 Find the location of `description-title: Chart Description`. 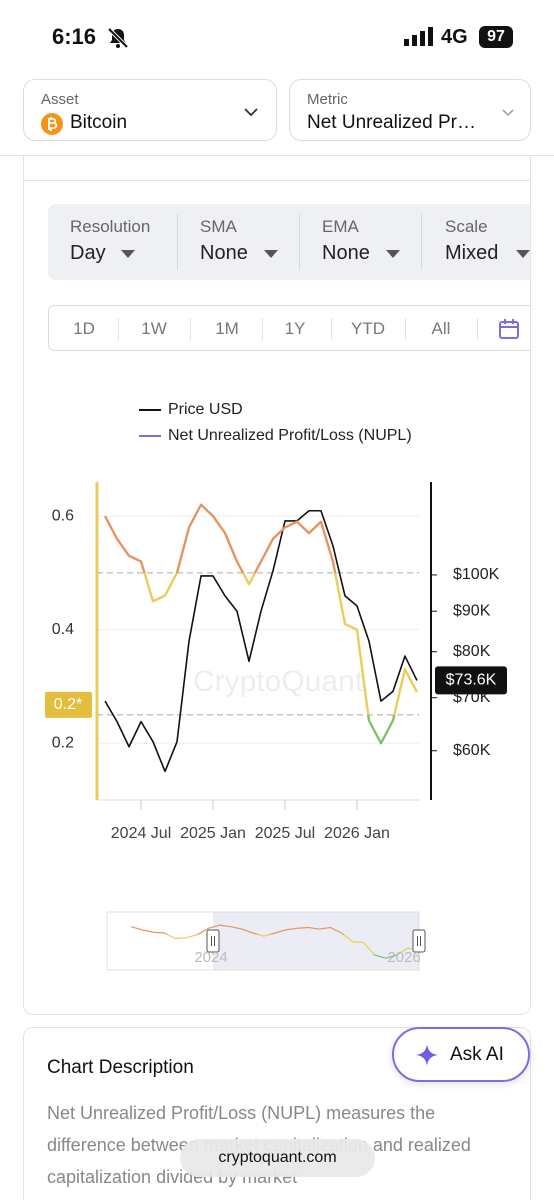

description-title: Chart Description is located at coordinates (120, 1067).